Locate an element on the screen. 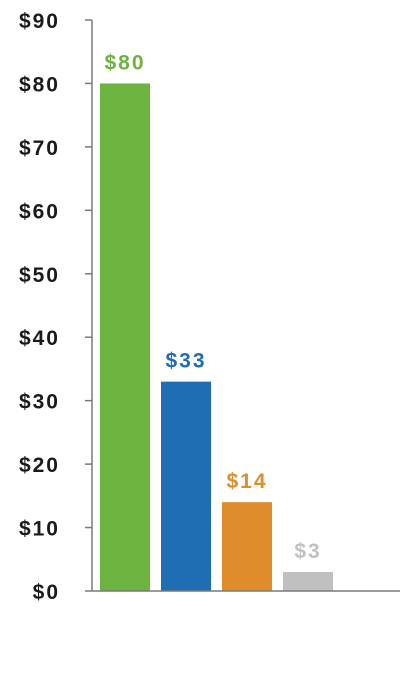 This screenshot has width=420, height=690. y-tick-label: $40 is located at coordinates (39, 338).